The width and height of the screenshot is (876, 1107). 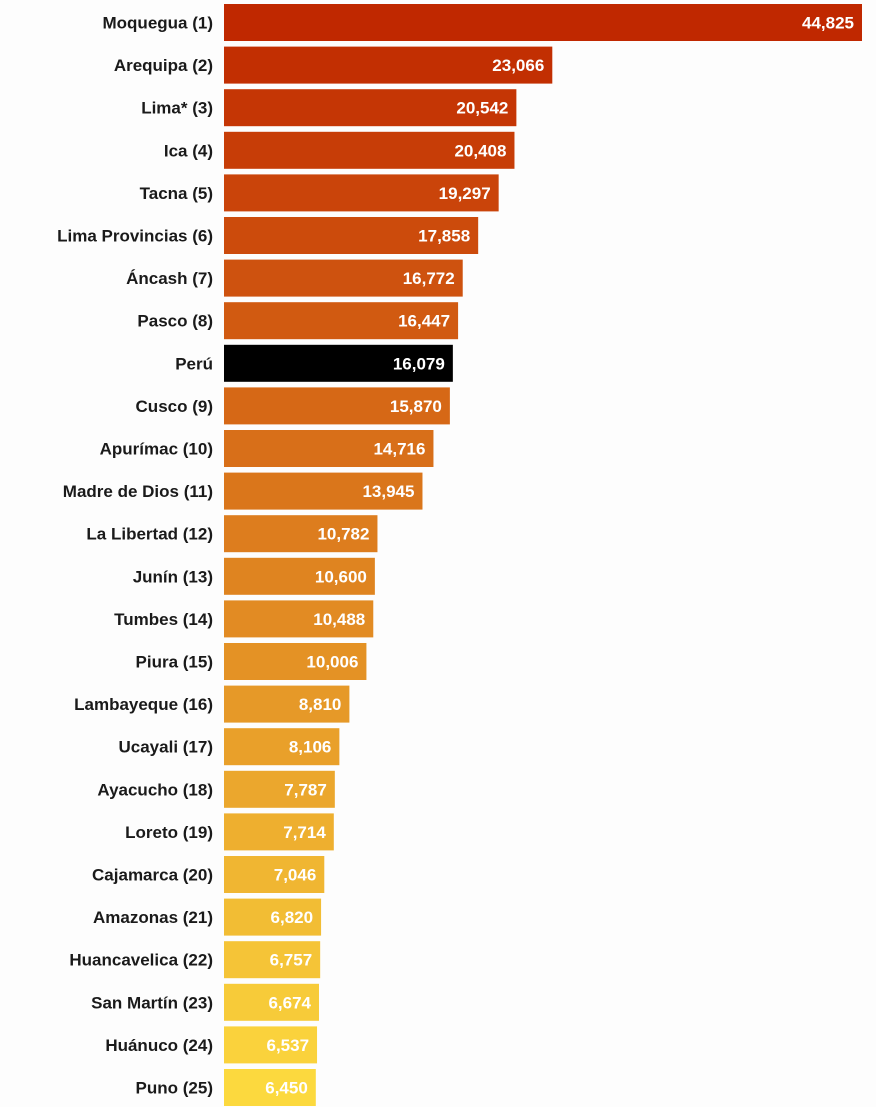 I want to click on value-label: 10,600, so click(x=341, y=576).